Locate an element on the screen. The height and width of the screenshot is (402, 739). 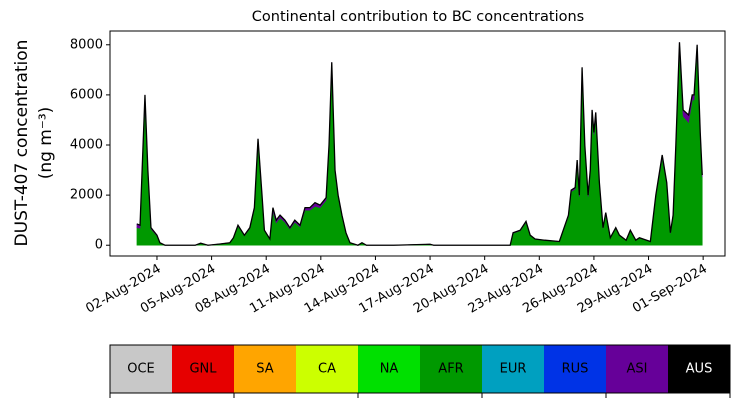
y-tick-label: 0 is located at coordinates (99, 245).